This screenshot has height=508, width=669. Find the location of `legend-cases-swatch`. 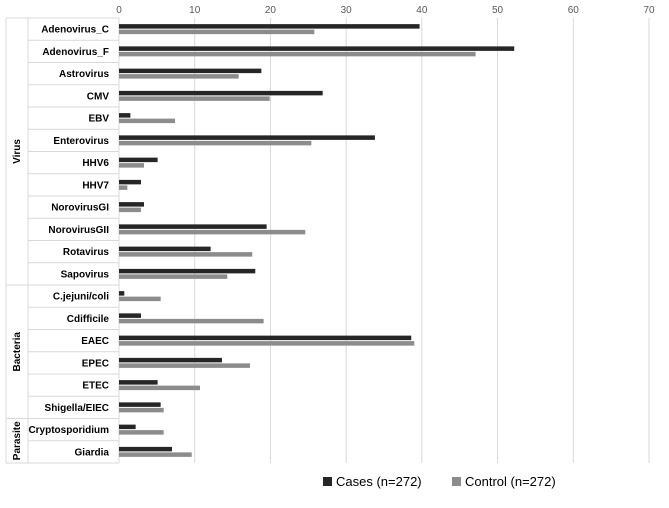

legend-cases-swatch is located at coordinates (327, 481).